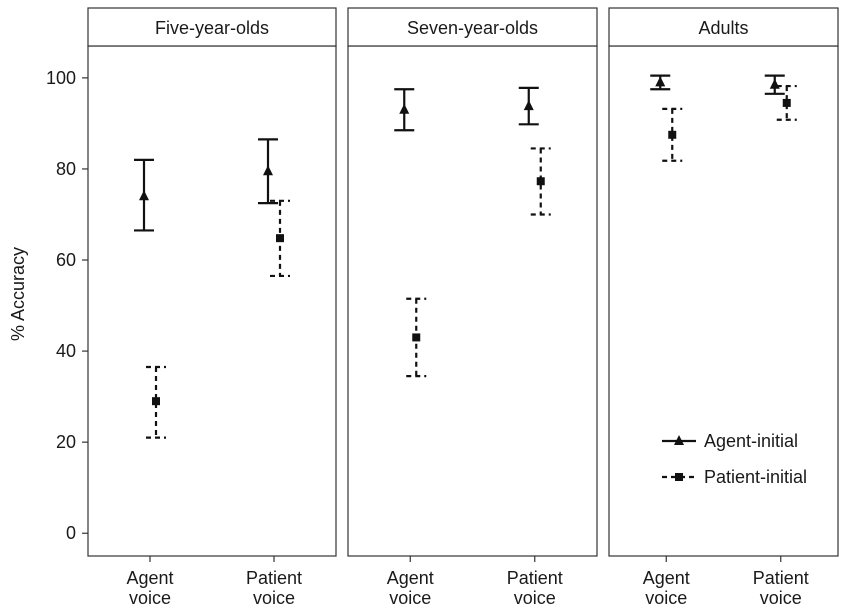 The width and height of the screenshot is (851, 610). Describe the element at coordinates (755, 477) in the screenshot. I see `legend-label-patient-initial: Patient-initial` at that location.